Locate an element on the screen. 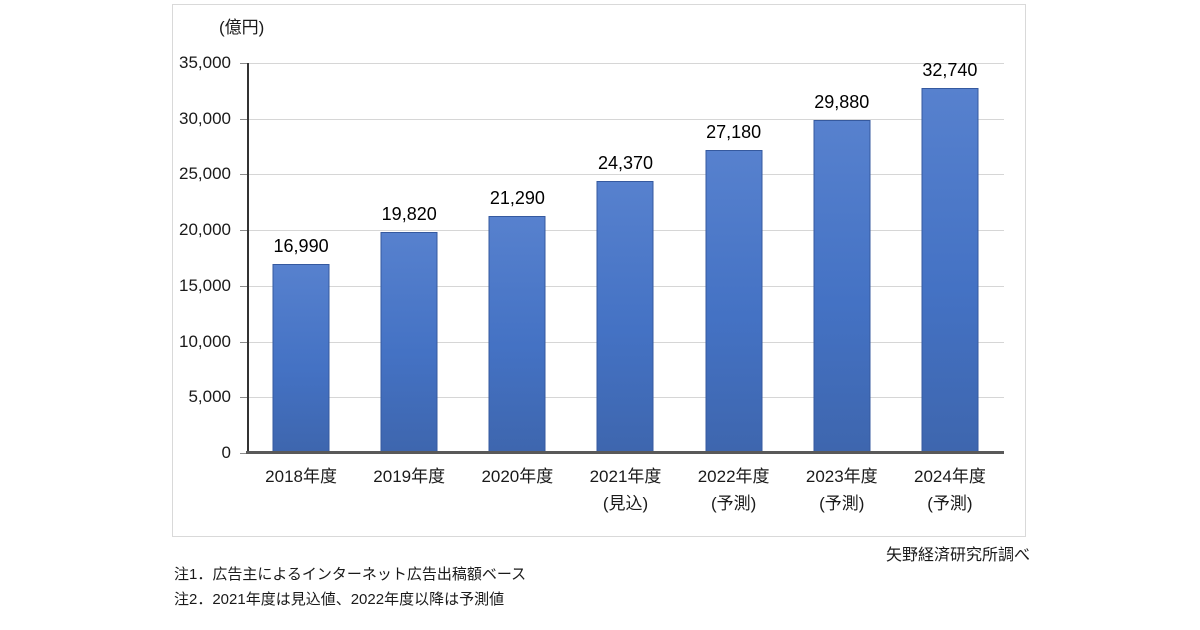  y-tick-label-25,000: 25,000 is located at coordinates (205, 174).